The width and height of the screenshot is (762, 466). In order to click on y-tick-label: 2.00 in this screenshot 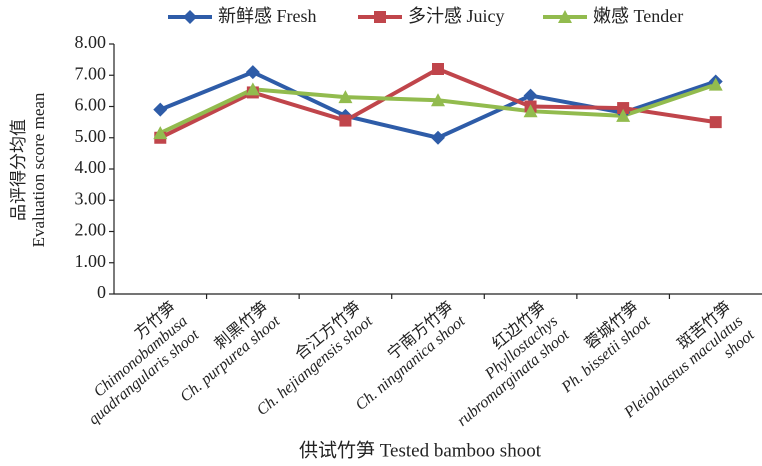, I will do `click(91, 230)`.